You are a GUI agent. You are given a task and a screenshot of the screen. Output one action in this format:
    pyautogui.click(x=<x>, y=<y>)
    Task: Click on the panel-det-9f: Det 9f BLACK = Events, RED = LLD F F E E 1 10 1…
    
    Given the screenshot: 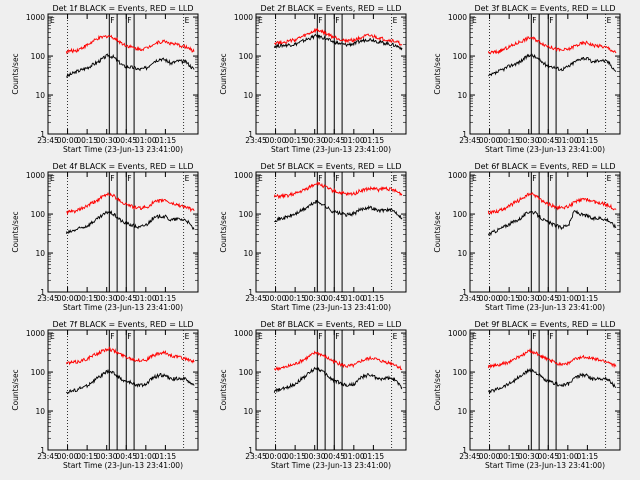 What is the action you would take?
    pyautogui.click(x=527, y=395)
    